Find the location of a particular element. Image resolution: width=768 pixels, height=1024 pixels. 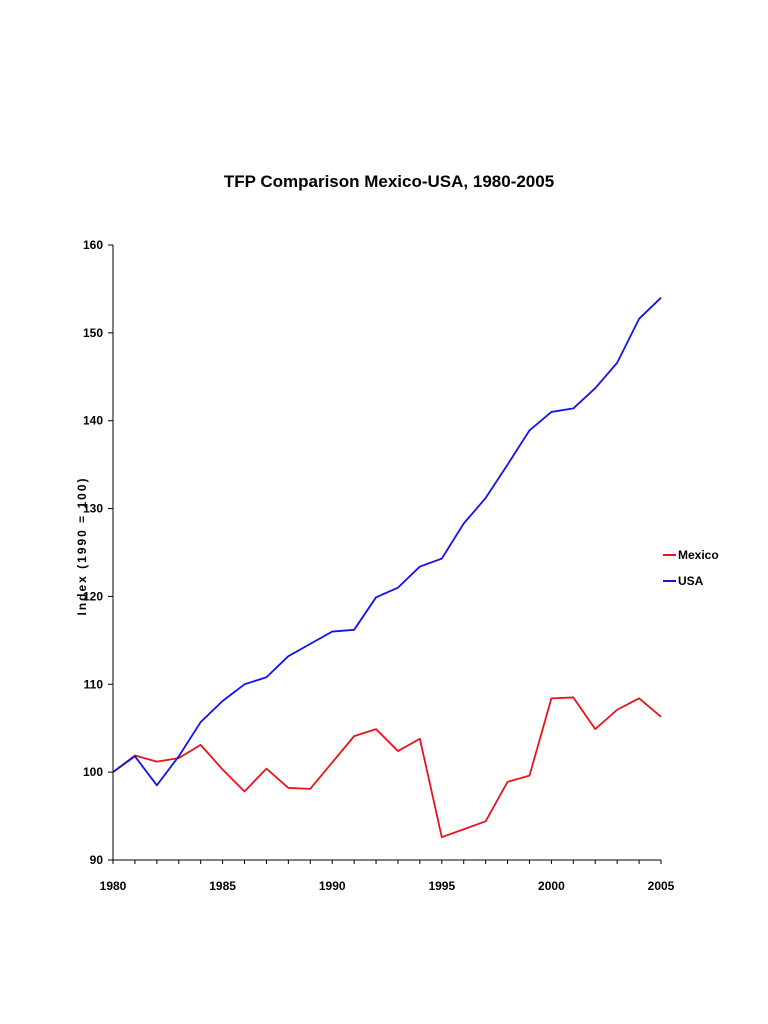

legend-label-usa: USA is located at coordinates (691, 581).